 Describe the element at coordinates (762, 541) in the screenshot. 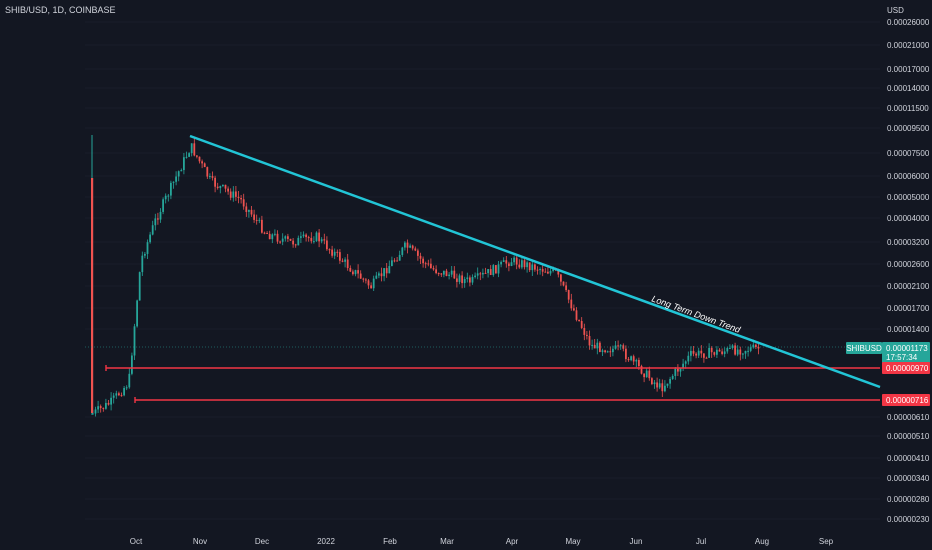

I see `x-tick-label: Aug` at that location.